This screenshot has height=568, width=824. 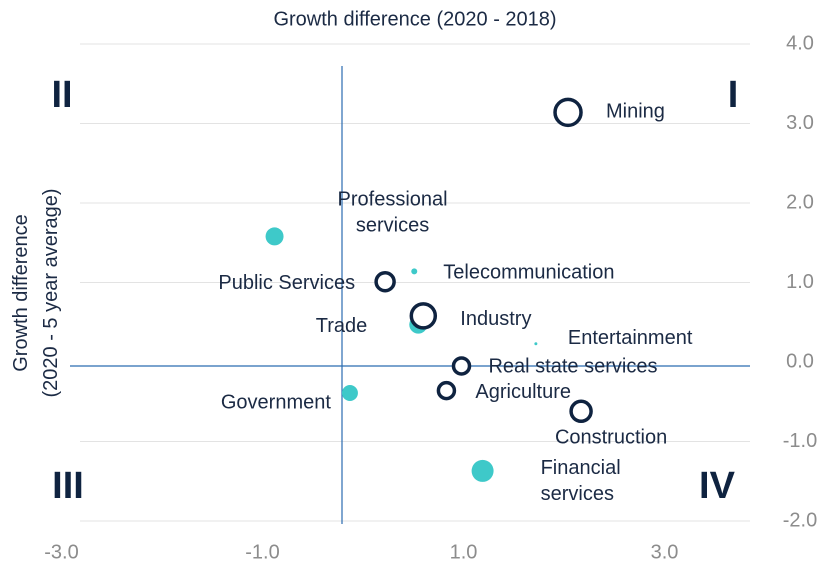 What do you see at coordinates (800, 441) in the screenshot?
I see `y-tick-label: -1.0` at bounding box center [800, 441].